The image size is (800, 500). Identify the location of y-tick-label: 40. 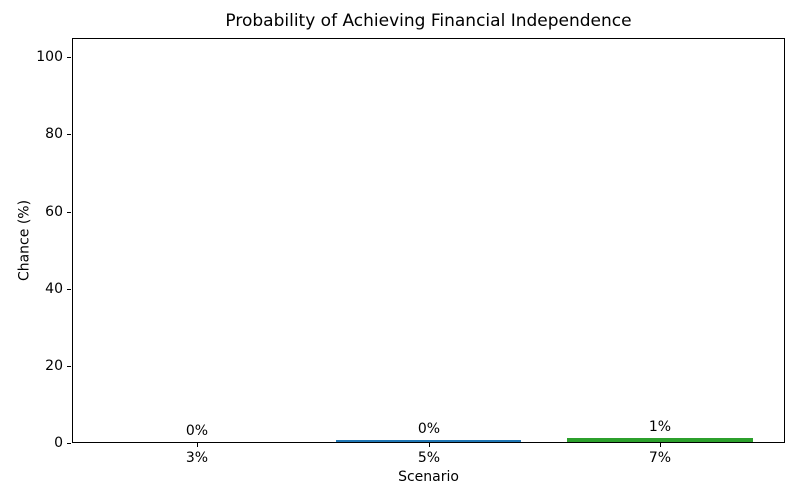
(54, 289).